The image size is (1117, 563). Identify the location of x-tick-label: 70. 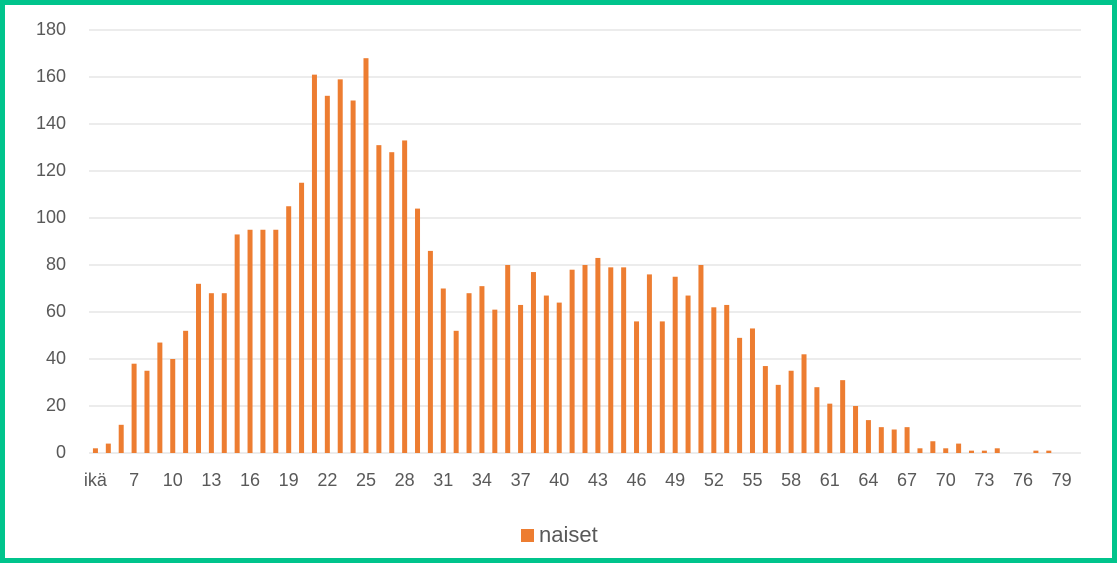
(946, 480).